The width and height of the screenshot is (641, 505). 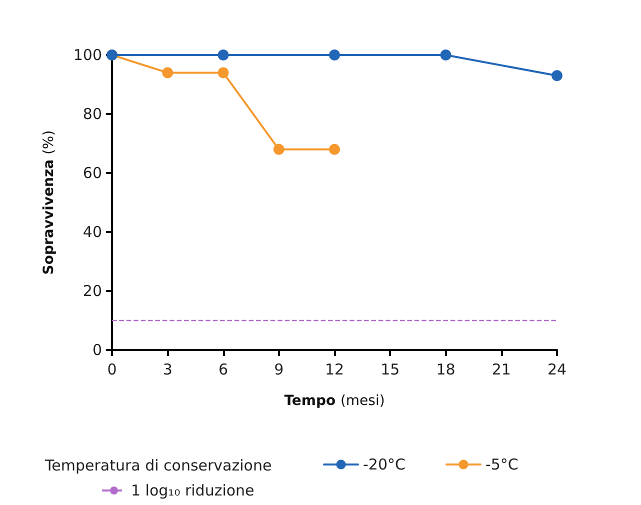 I want to click on y-tick-label: 80, so click(x=92, y=114).